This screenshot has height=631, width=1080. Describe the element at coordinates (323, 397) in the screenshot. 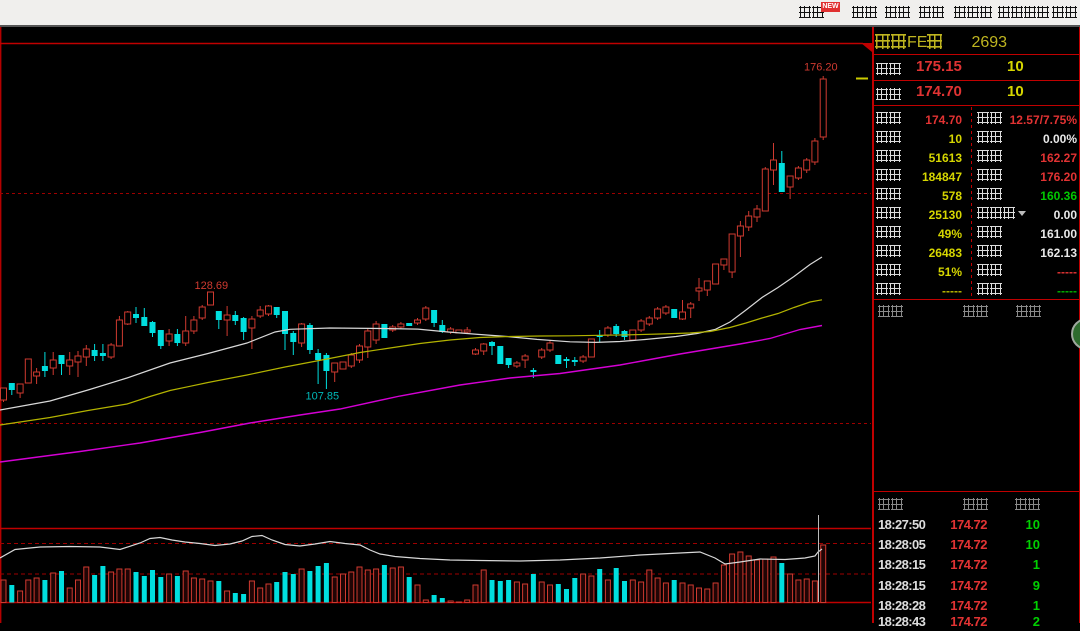

I see `svg-text: 107.85` at that location.